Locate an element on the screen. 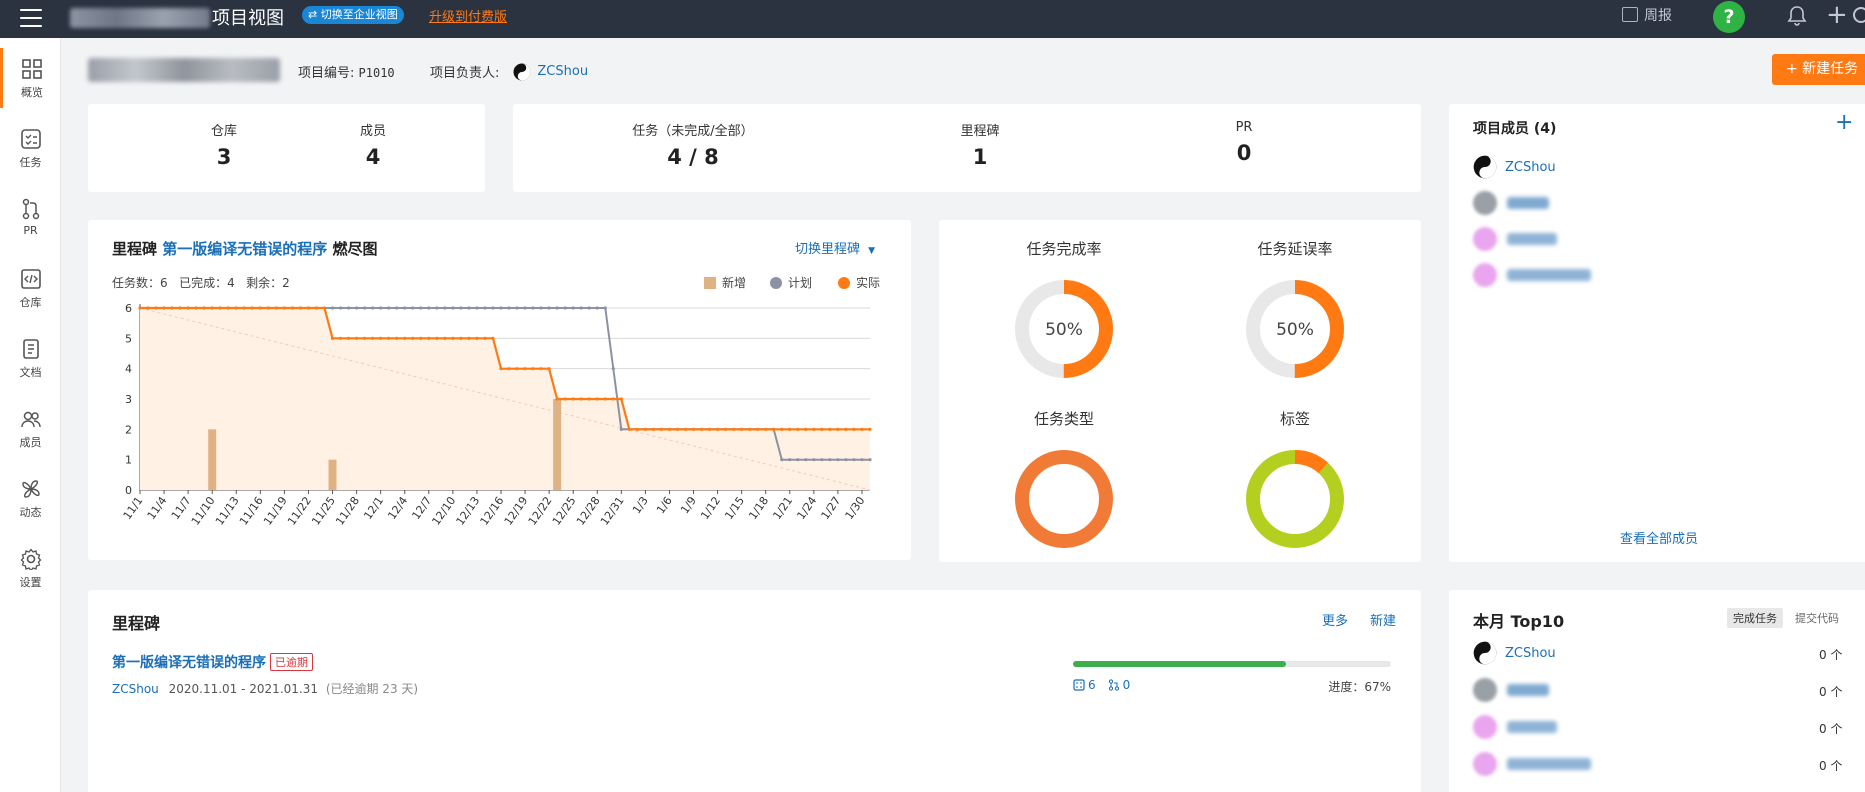  weekly-report-link: 周报 is located at coordinates (1658, 16).